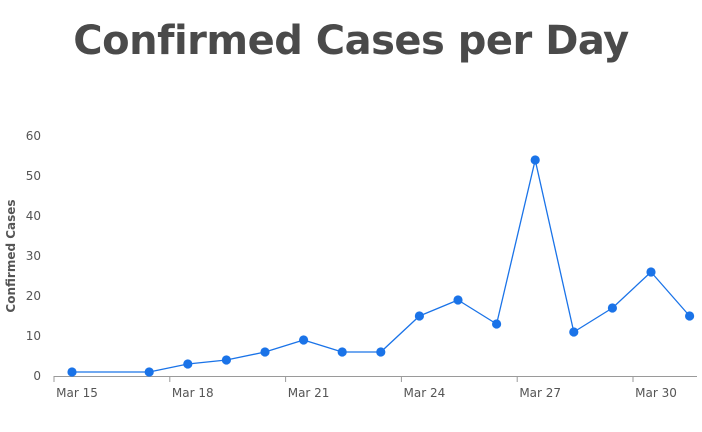 The width and height of the screenshot is (702, 432). Describe the element at coordinates (33, 136) in the screenshot. I see `y-tick-label: 60` at that location.